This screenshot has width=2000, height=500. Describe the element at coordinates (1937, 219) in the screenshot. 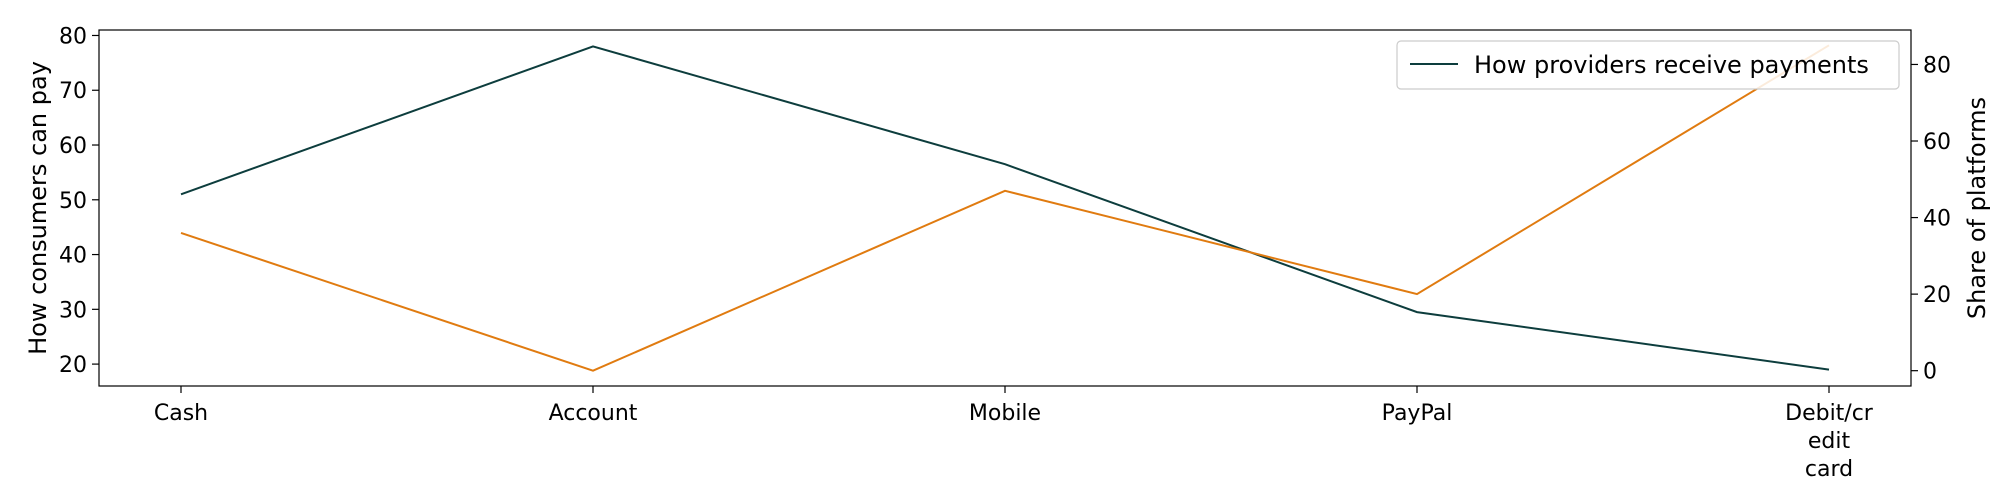

I see `y-right-tick-label: 40` at that location.